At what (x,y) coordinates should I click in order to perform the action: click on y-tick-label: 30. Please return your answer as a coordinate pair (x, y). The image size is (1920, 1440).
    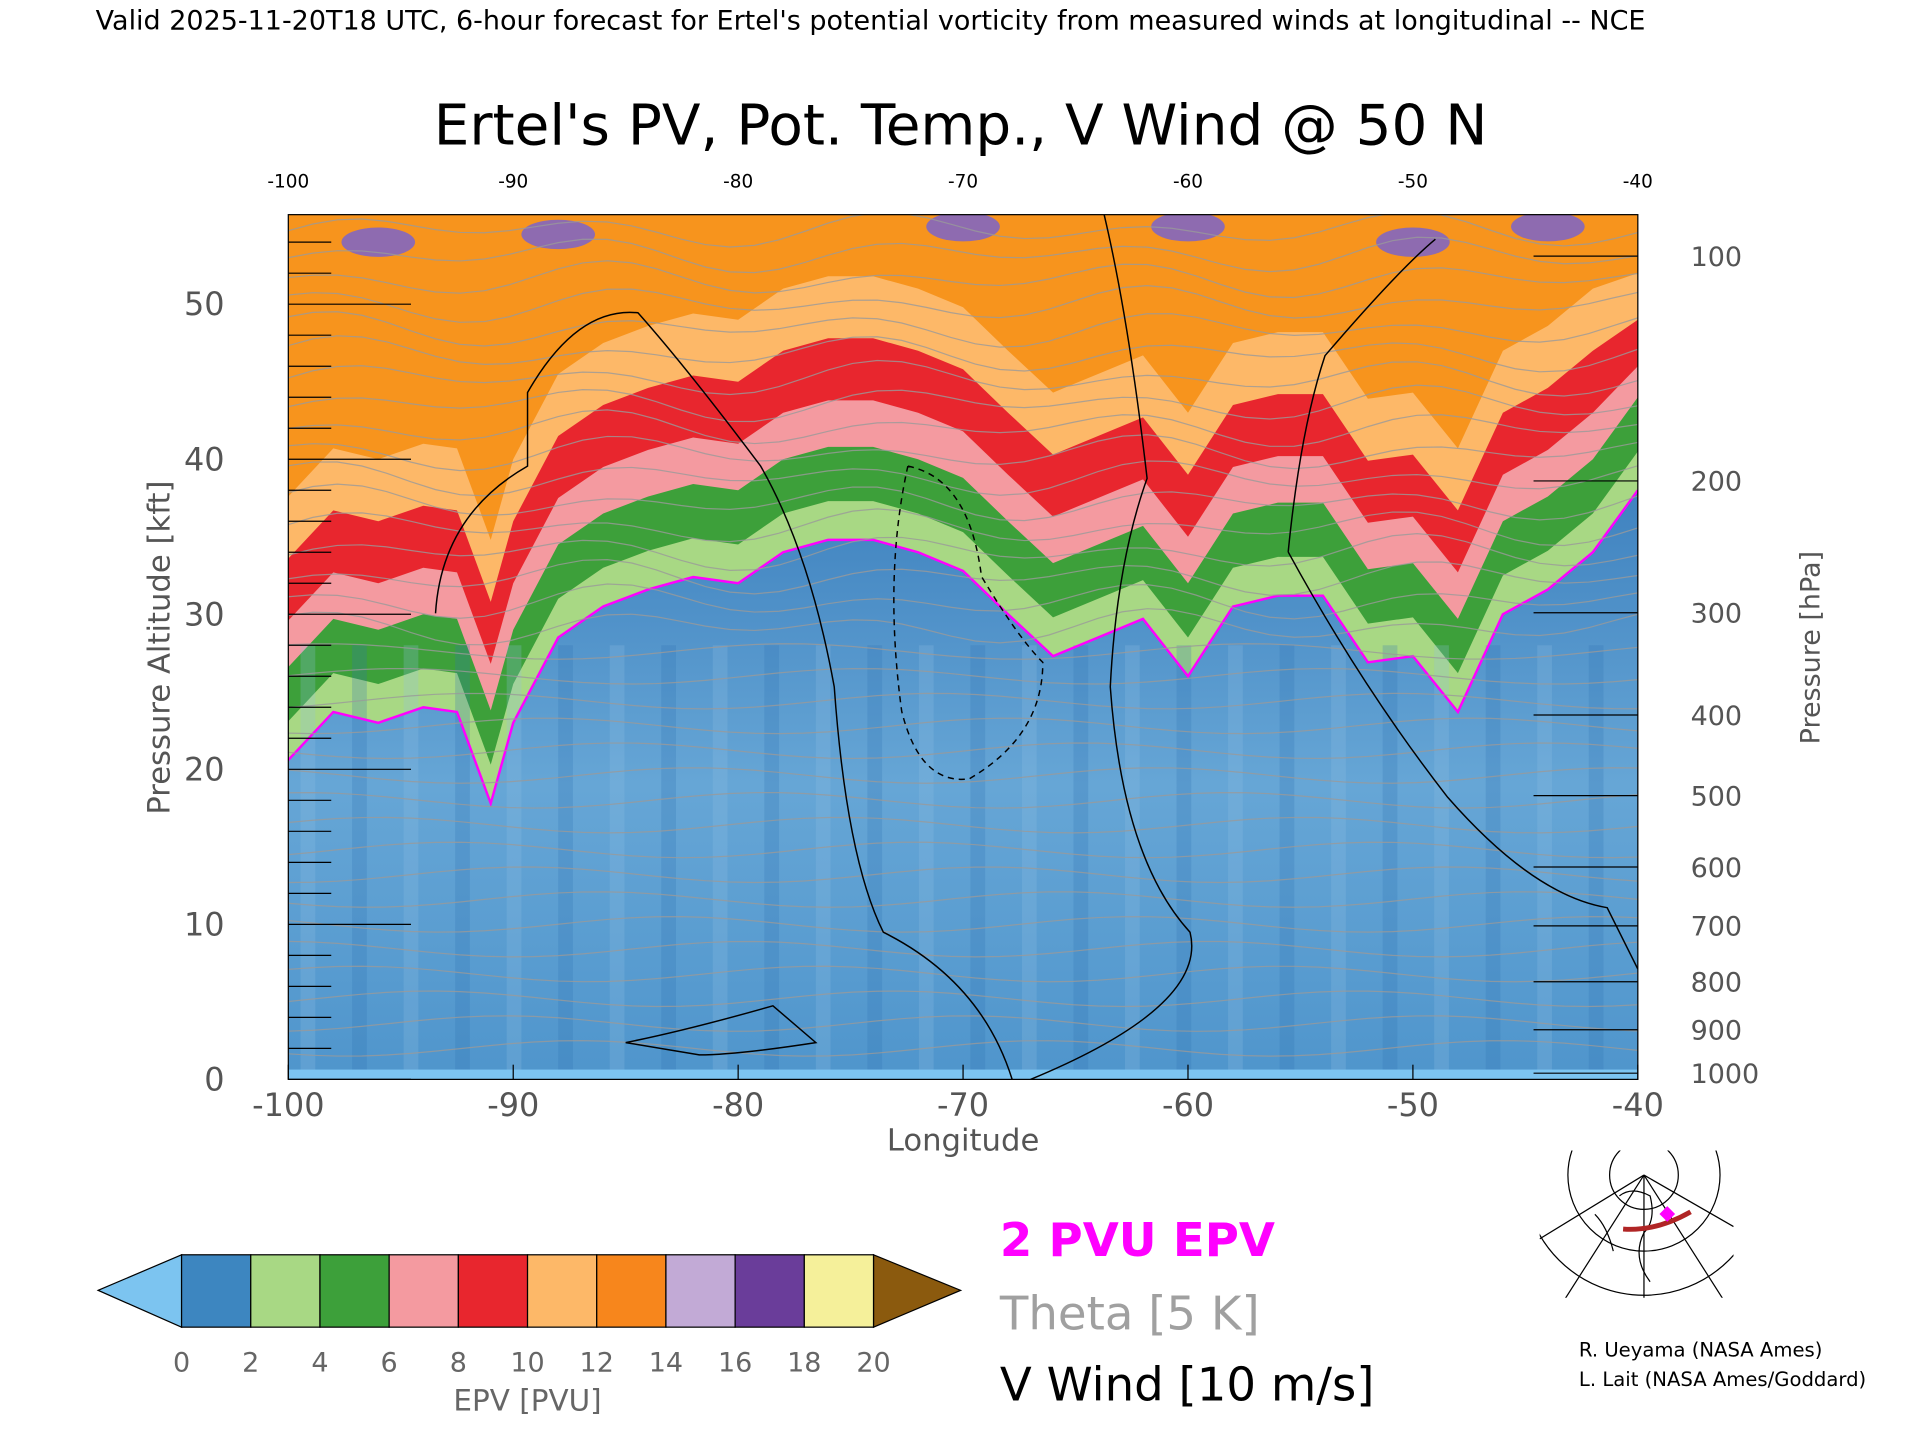
    Looking at the image, I should click on (204, 614).